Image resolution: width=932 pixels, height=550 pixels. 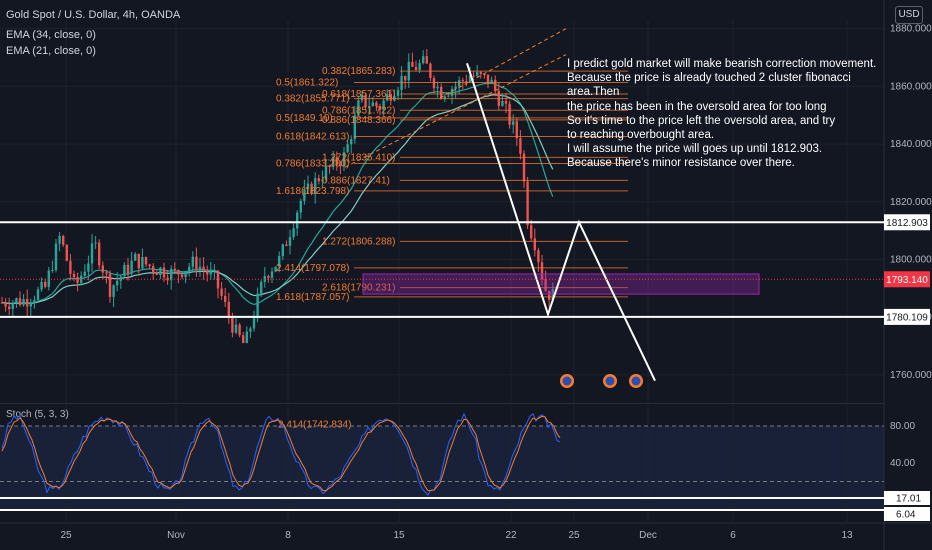 What do you see at coordinates (314, 424) in the screenshot?
I see `fib-level-label: 2.414(1742.834)` at bounding box center [314, 424].